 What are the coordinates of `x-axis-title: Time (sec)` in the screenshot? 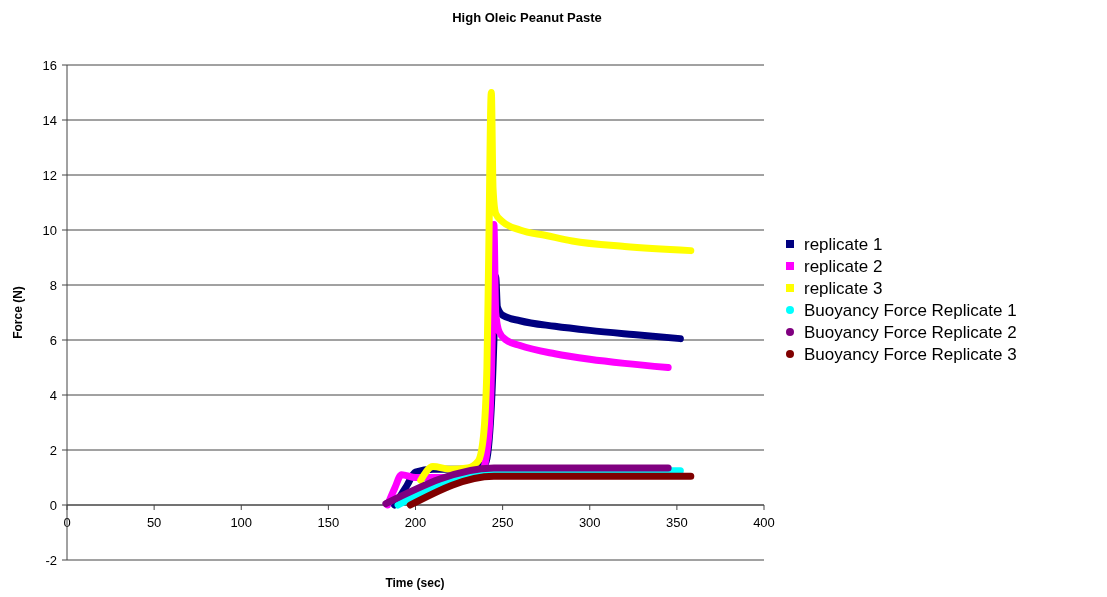 It's located at (415, 583).